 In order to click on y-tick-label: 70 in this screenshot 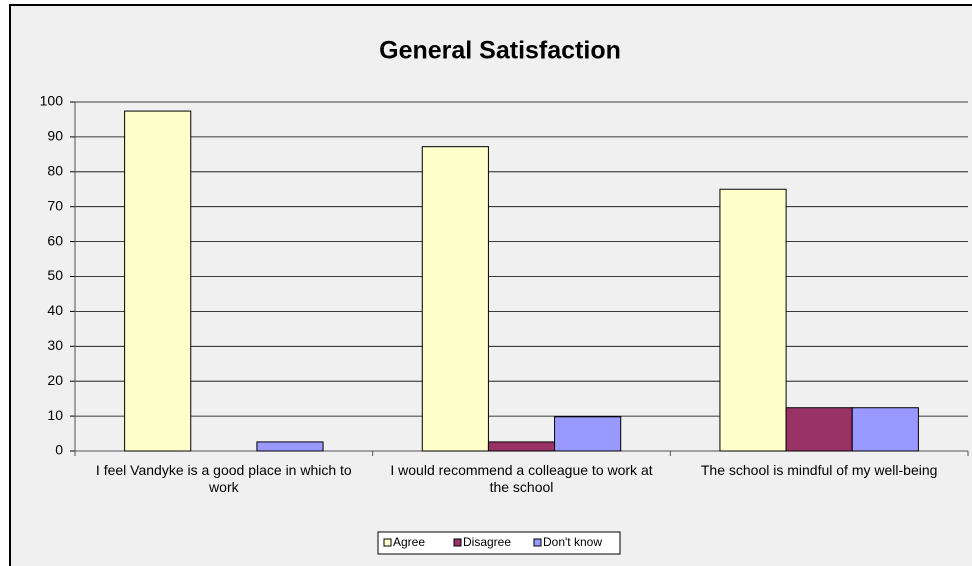, I will do `click(55, 205)`.